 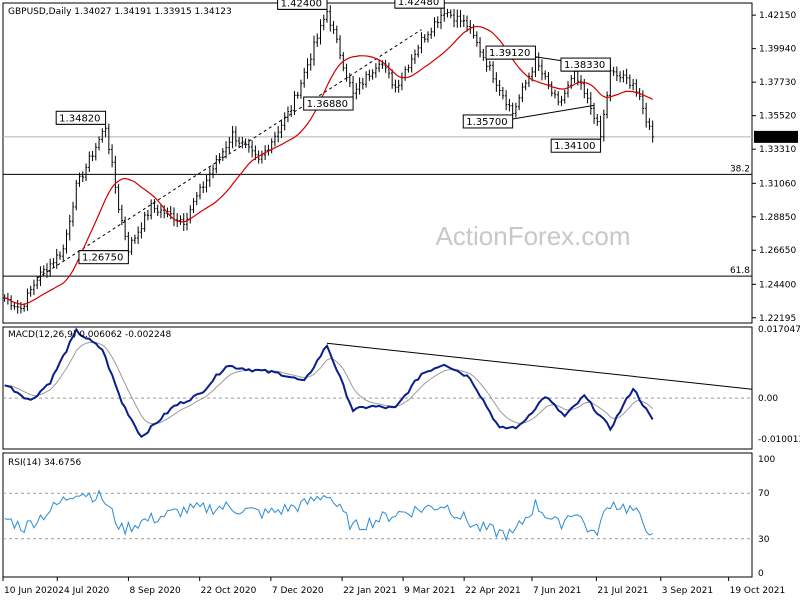 I want to click on macd-signal-line, so click(x=329, y=383).